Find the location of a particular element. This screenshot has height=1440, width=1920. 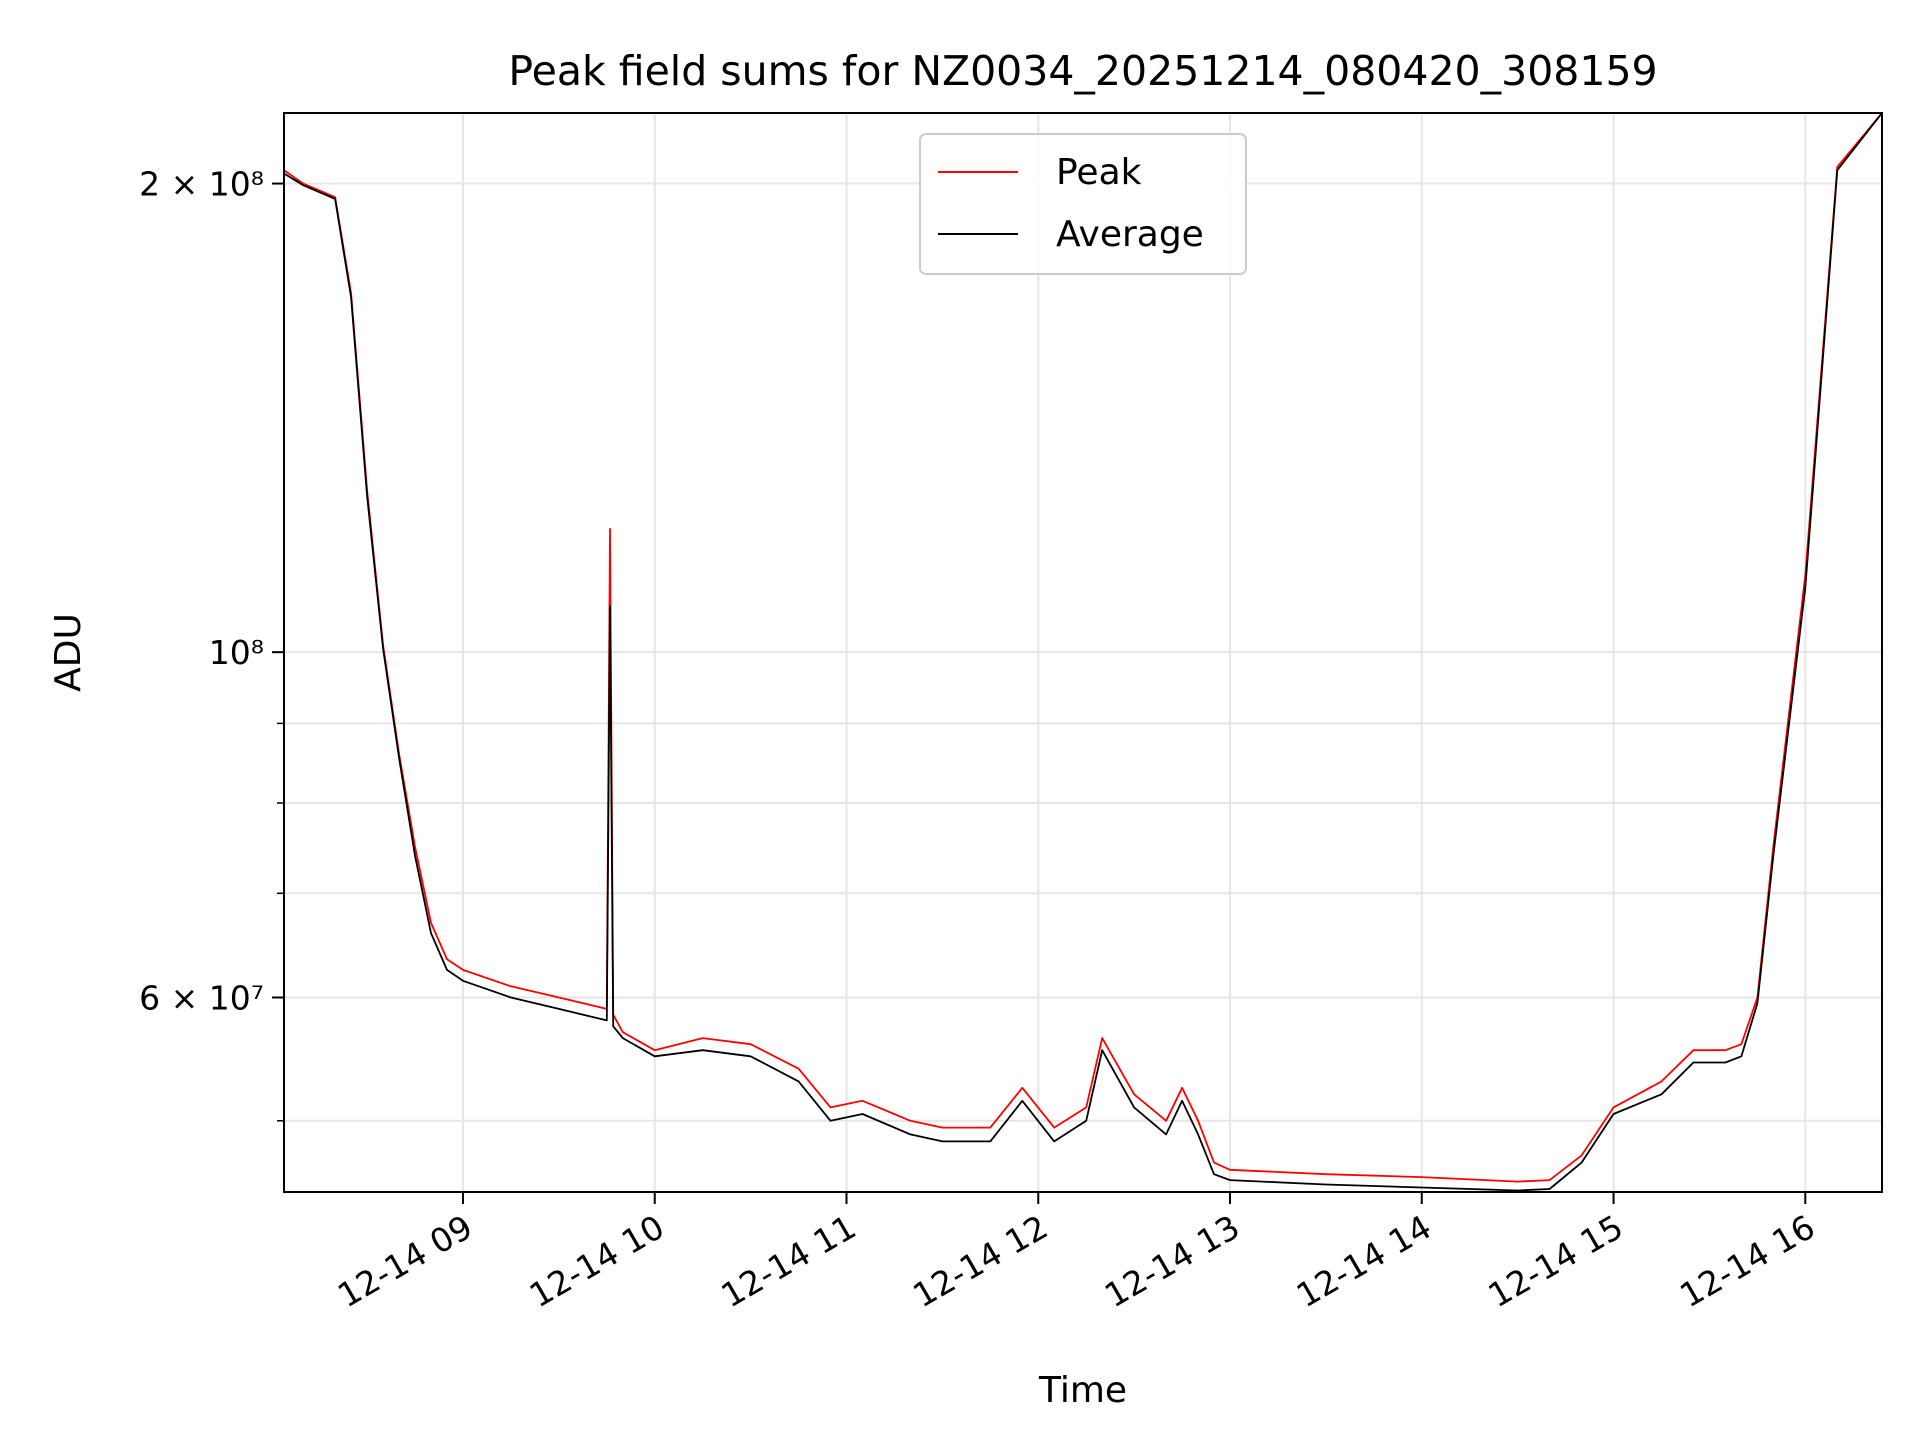

y-tick-label: 6 × 10⁷ is located at coordinates (201, 998).